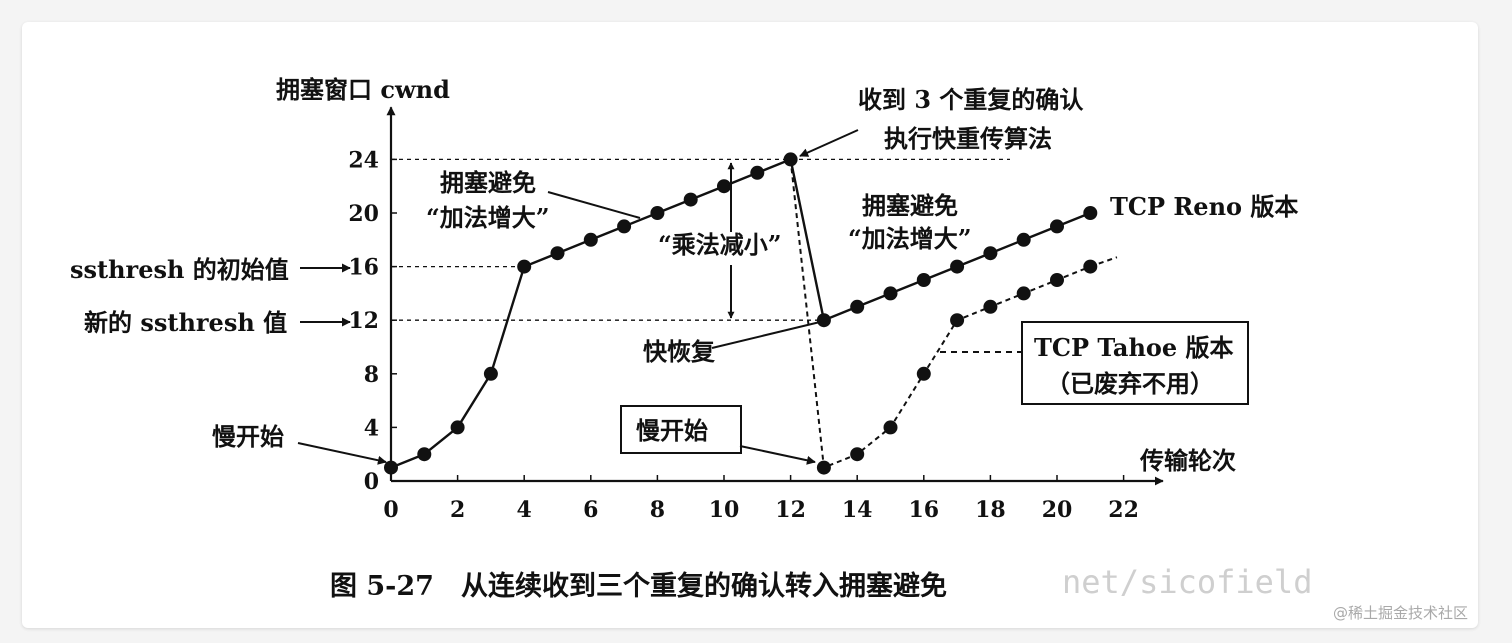 This screenshot has height=643, width=1512. Describe the element at coordinates (940, 314) in the screenshot. I see `series-line-tahoe` at that location.